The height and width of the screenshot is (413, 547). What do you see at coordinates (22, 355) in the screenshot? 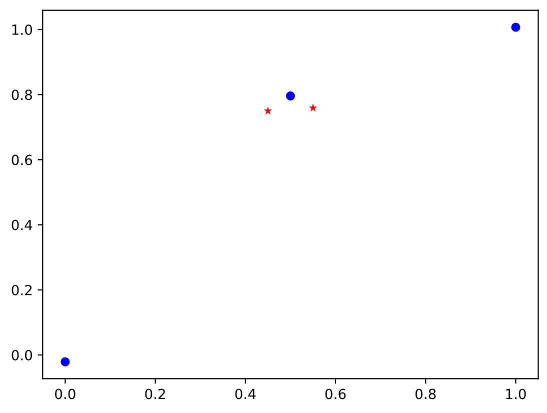
I see `y-tick-label: 0.0` at bounding box center [22, 355].